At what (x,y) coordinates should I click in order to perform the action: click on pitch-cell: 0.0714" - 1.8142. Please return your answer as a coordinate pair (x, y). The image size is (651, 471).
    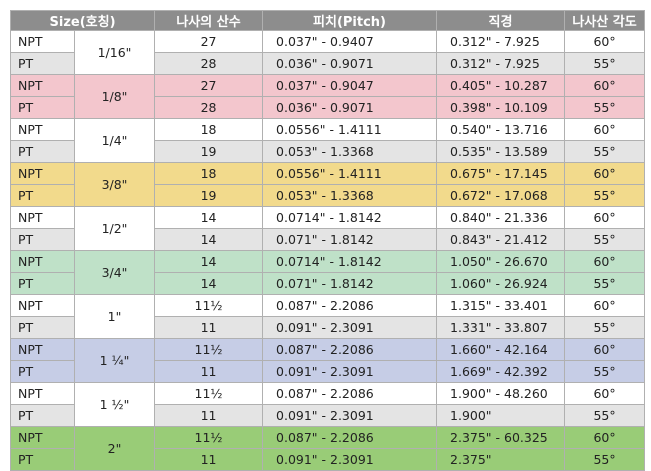
    Looking at the image, I should click on (350, 261).